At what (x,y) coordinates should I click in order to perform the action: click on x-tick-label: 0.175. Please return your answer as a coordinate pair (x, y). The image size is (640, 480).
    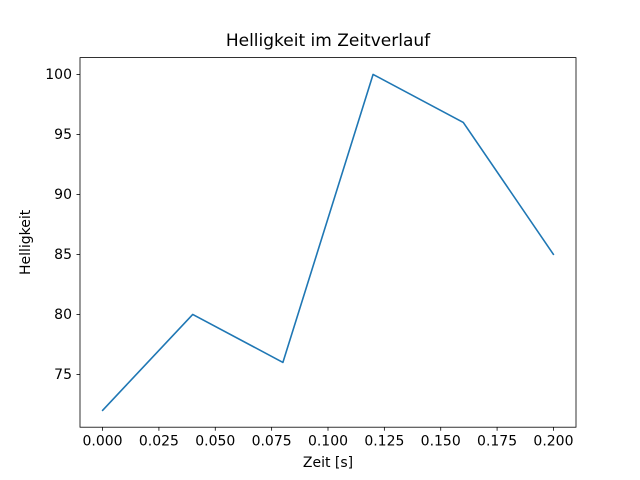
    Looking at the image, I should click on (497, 442).